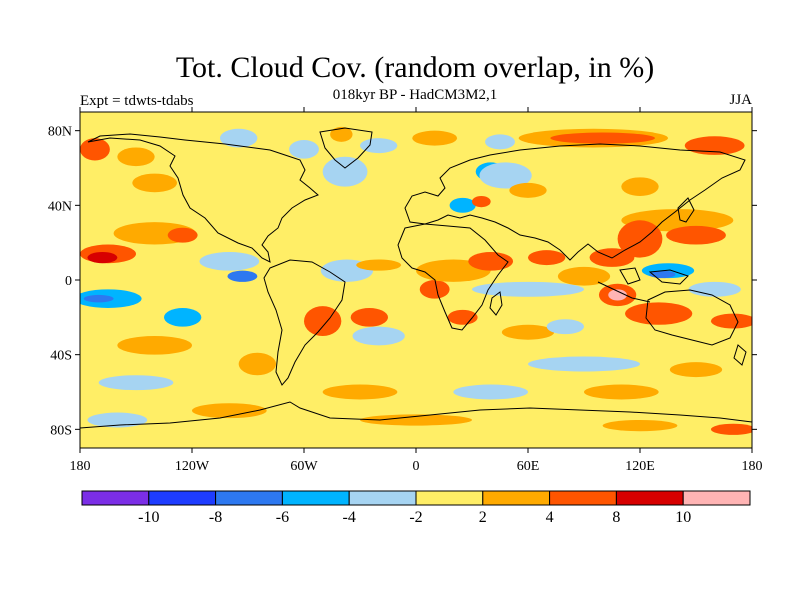 The width and height of the screenshot is (800, 600). I want to click on coastline-antarctica, so click(416, 415).